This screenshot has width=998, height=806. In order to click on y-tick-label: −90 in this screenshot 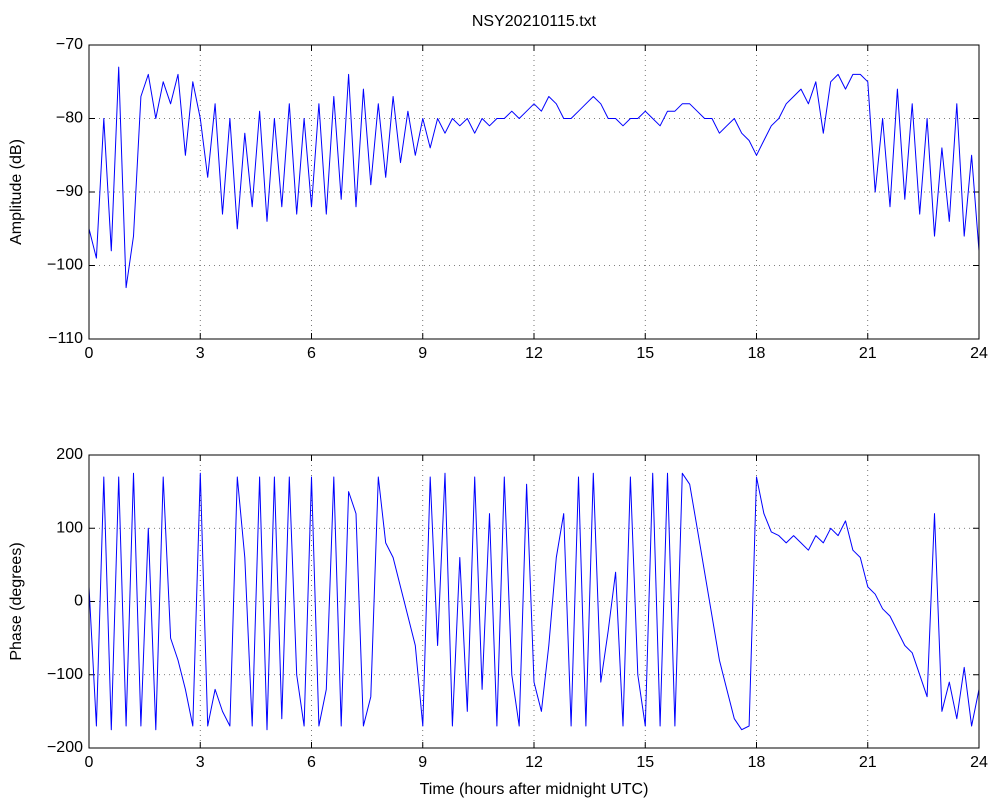, I will do `click(69, 191)`.